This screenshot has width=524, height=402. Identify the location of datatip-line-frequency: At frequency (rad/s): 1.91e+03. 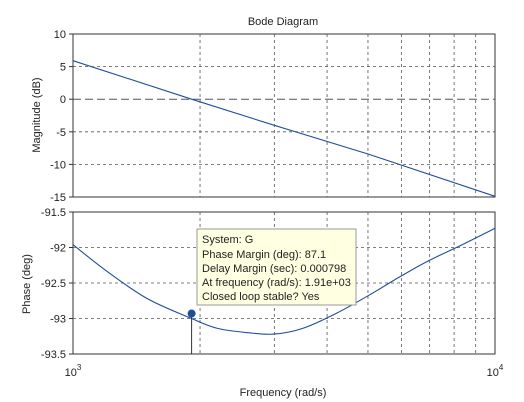
(276, 283).